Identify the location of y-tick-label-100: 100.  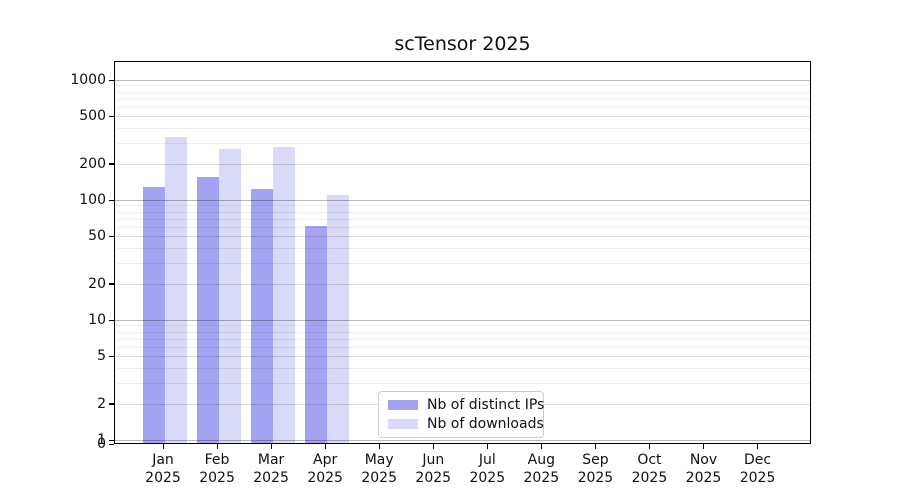
(92, 200).